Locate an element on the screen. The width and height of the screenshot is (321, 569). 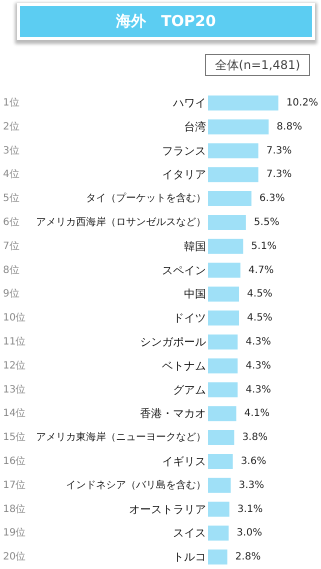
y-tick-label: タイ（プーケットを含む） is located at coordinates (146, 198).